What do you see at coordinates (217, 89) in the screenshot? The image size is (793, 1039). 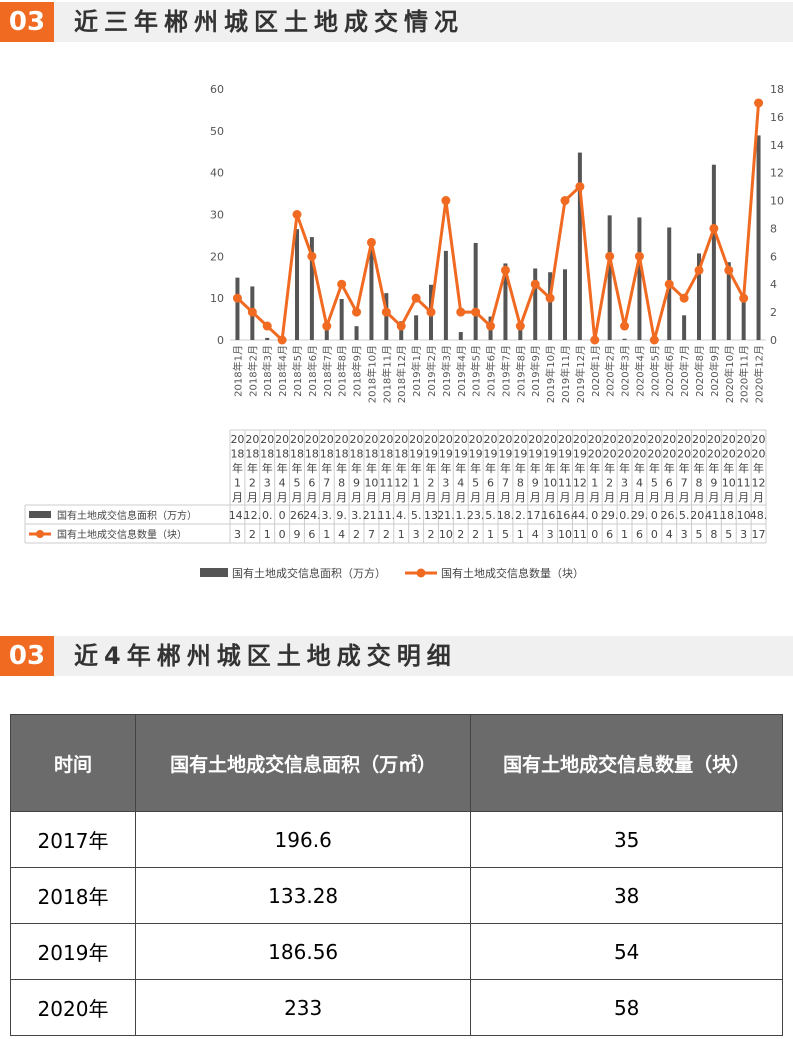 I see `y-left-tick-label: 60` at bounding box center [217, 89].